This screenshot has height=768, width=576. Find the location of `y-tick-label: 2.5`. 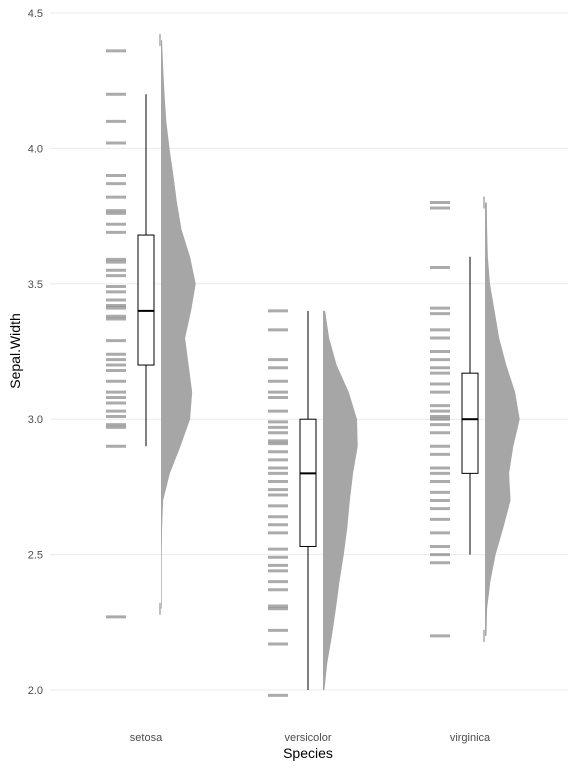

y-tick-label: 2.5 is located at coordinates (35, 556).